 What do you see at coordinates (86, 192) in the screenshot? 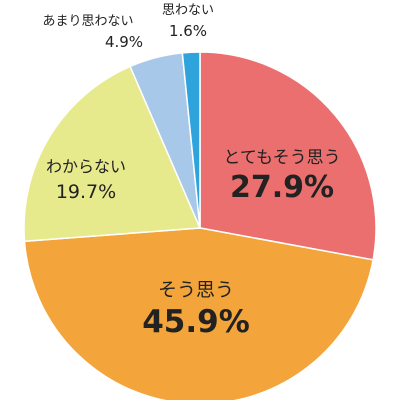
I see `slice-value-label-2: 19.7%` at bounding box center [86, 192].